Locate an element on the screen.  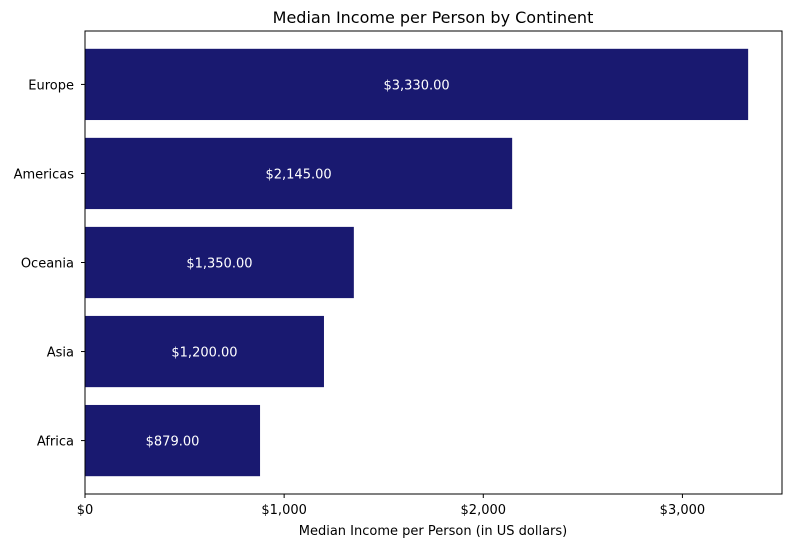
y-tick-label-asia: Asia is located at coordinates (60, 353).